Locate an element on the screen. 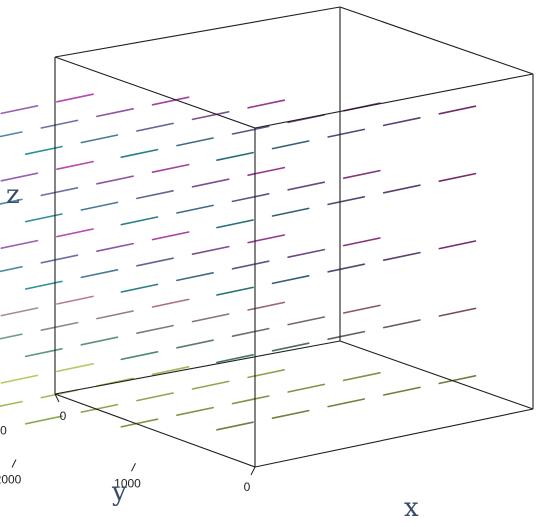 The width and height of the screenshot is (550, 527). y-tick-label: 1000 is located at coordinates (127, 483).